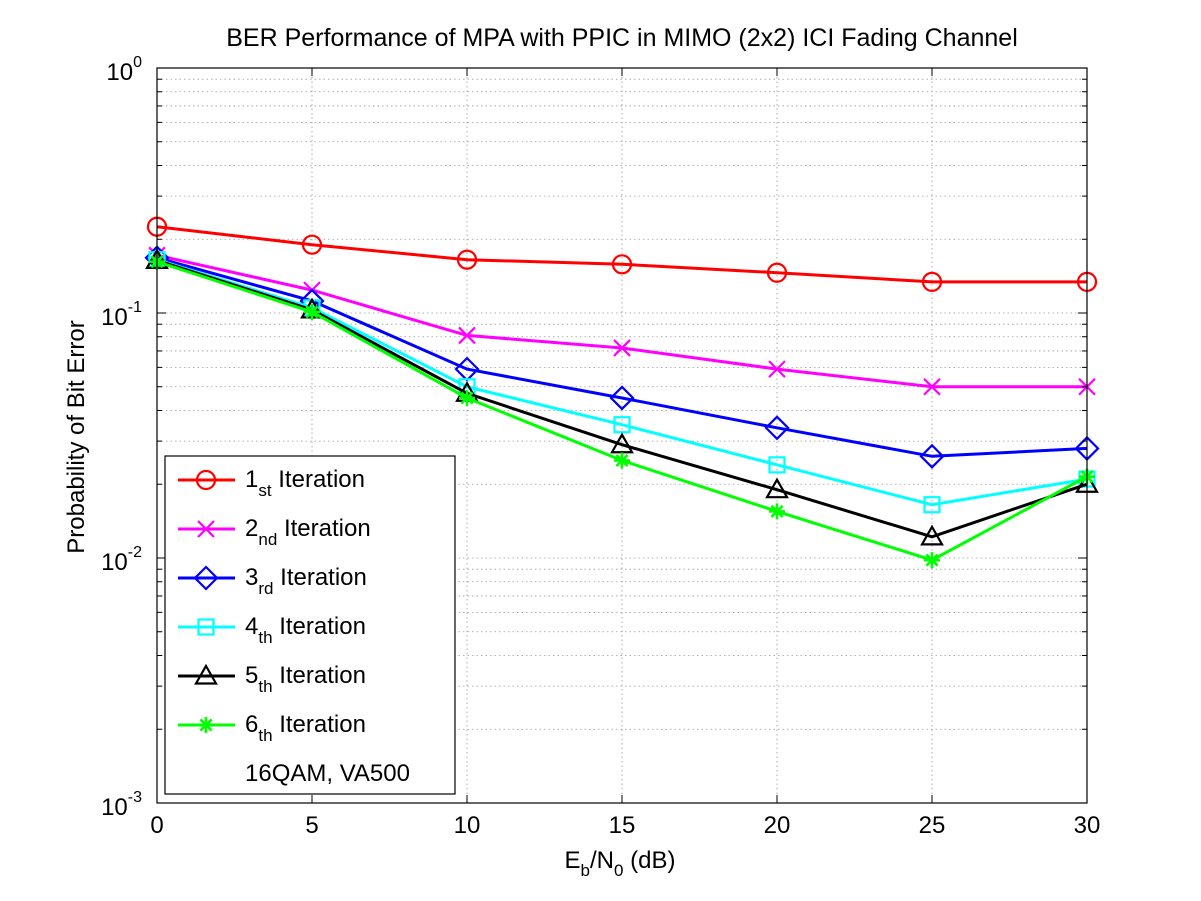  I want to click on legend-label-main: 4, so click(251, 626).